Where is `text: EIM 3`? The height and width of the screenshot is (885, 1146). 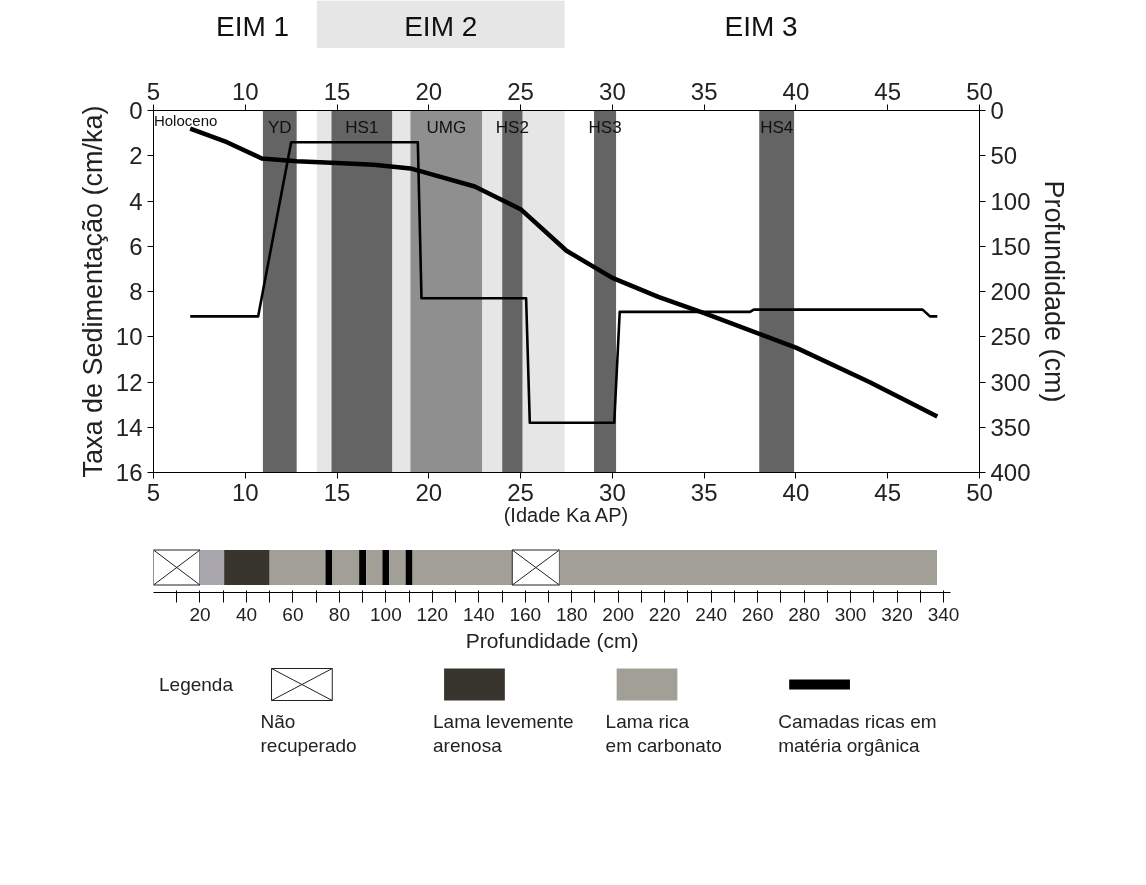
text: EIM 3 is located at coordinates (761, 27).